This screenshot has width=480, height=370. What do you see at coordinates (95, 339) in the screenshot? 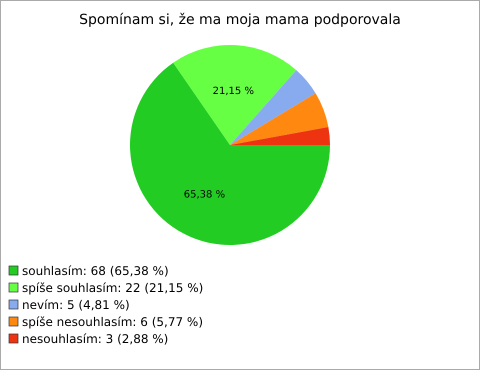
I see `legend-label: nesouhlasím: 3 (2,88 %)` at bounding box center [95, 339].